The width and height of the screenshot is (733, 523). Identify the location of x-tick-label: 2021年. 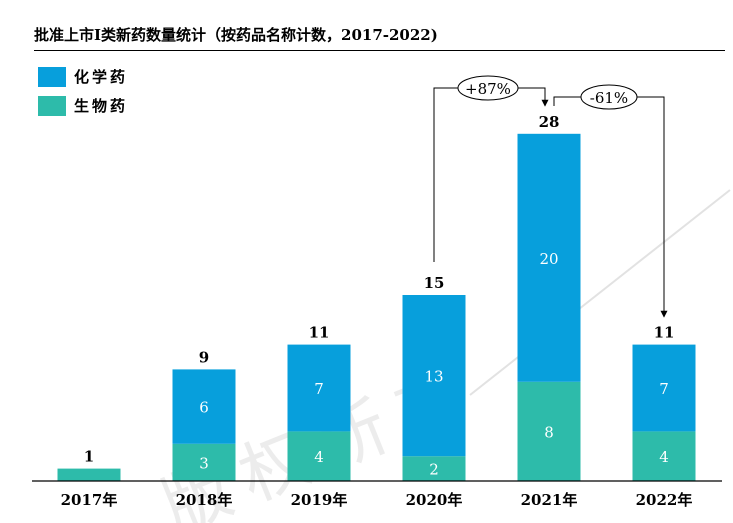
(549, 500).